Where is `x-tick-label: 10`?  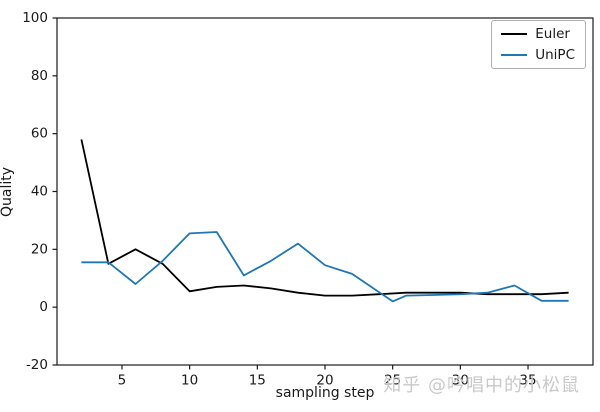
x-tick-label: 10 is located at coordinates (189, 381).